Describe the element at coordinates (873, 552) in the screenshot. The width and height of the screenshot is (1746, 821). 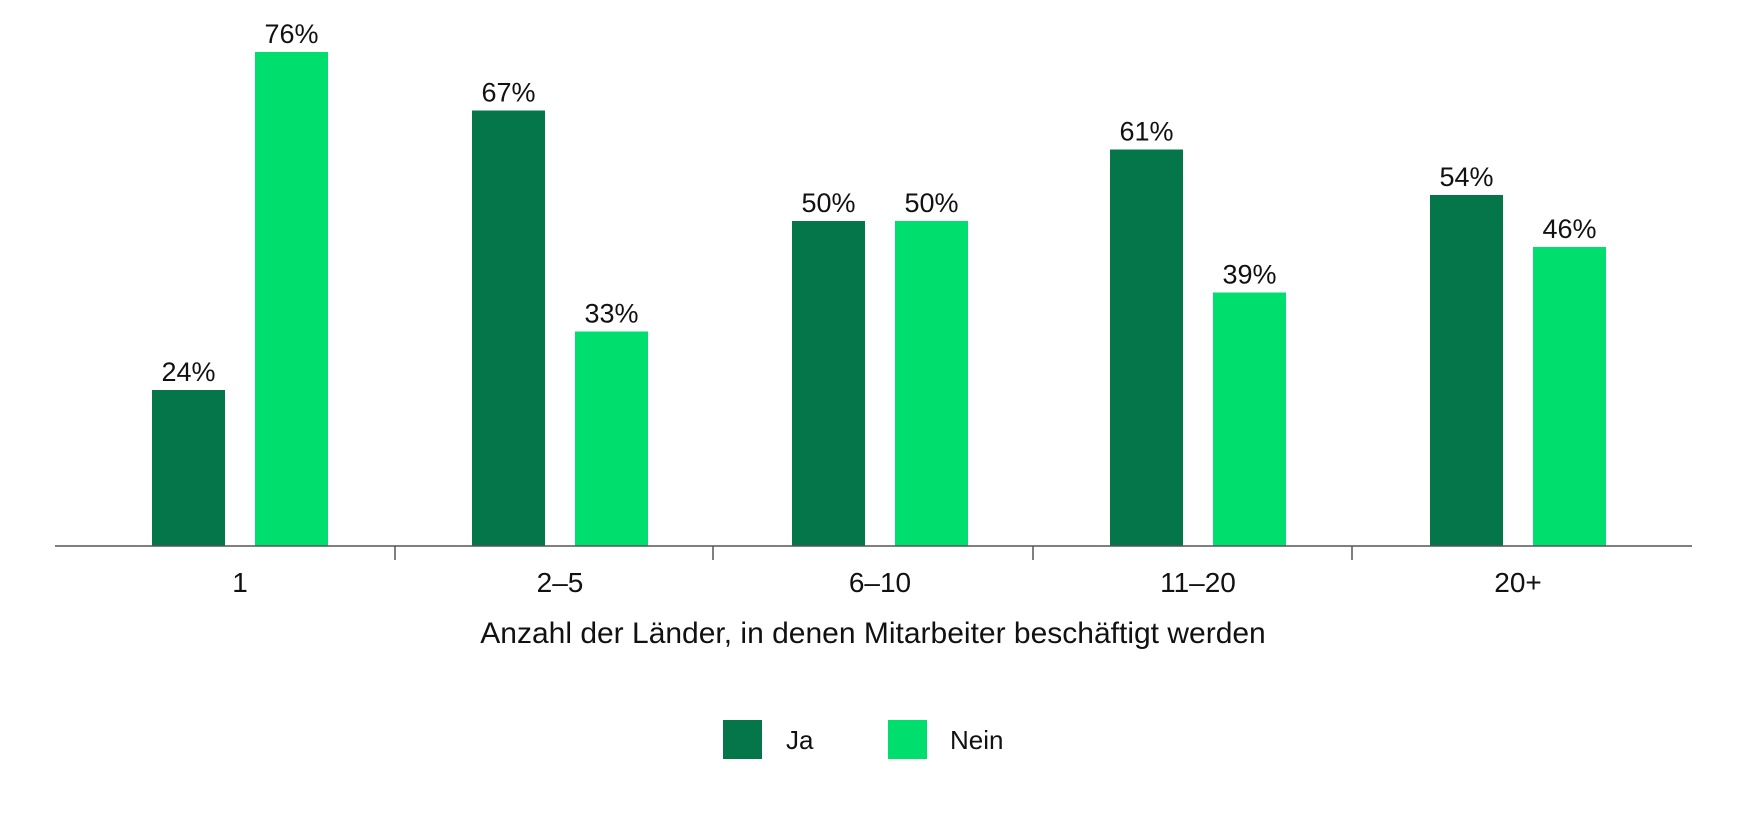
I see `x-axis` at that location.